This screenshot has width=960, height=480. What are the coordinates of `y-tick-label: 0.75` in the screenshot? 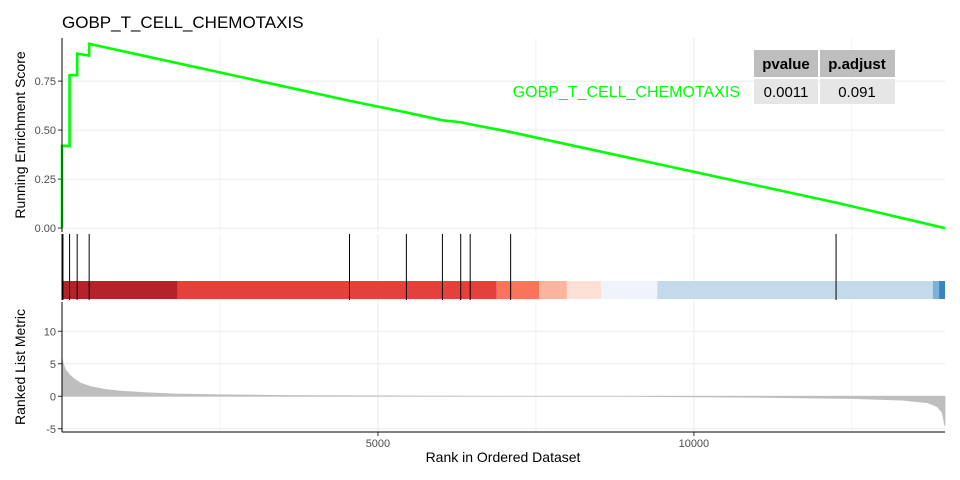 It's located at (45, 82).